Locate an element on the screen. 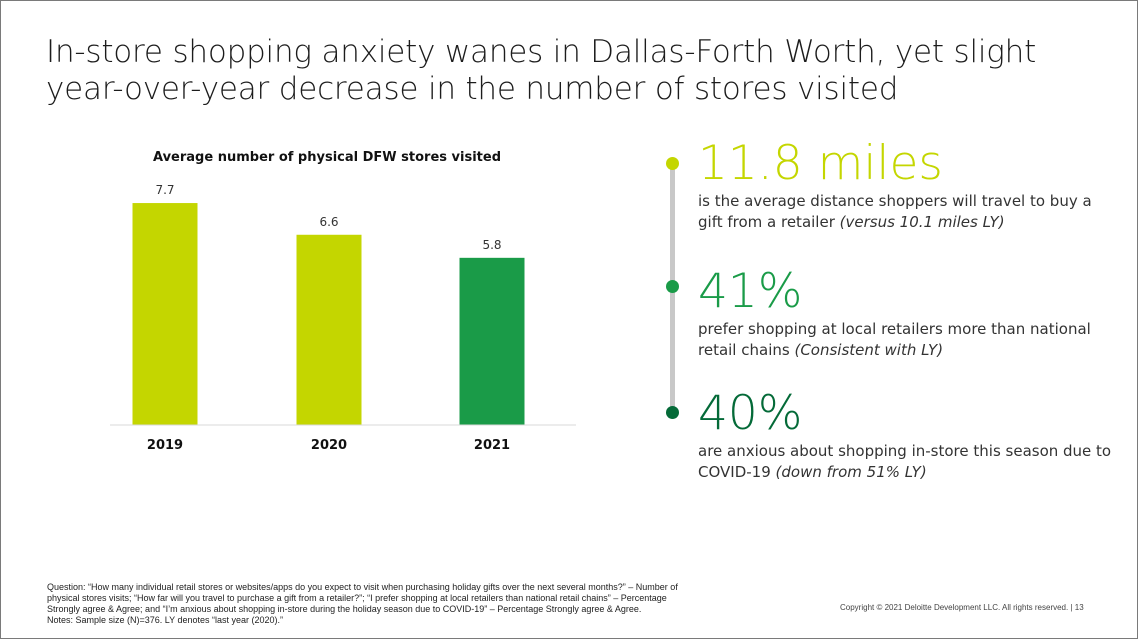  stat-1-dot is located at coordinates (672, 163).